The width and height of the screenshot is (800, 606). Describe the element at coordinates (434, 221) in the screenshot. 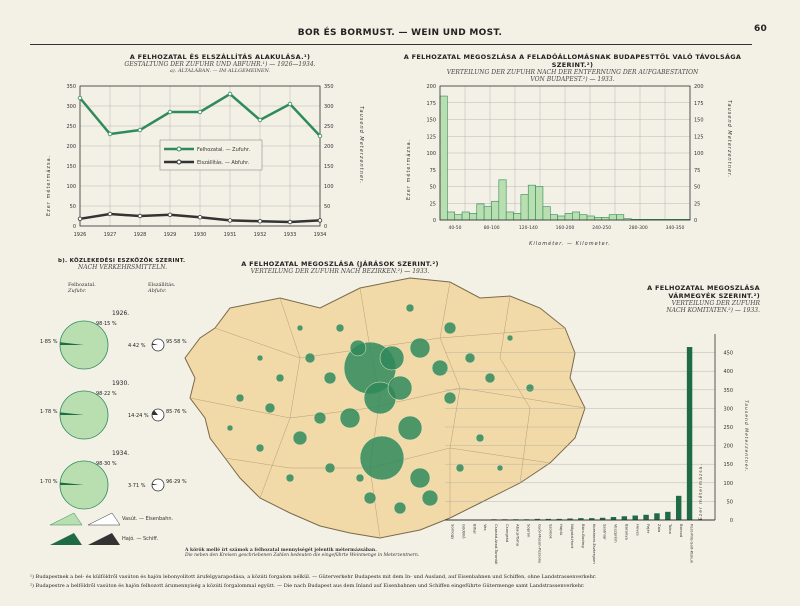

I see `y-tick-label: 0` at that location.